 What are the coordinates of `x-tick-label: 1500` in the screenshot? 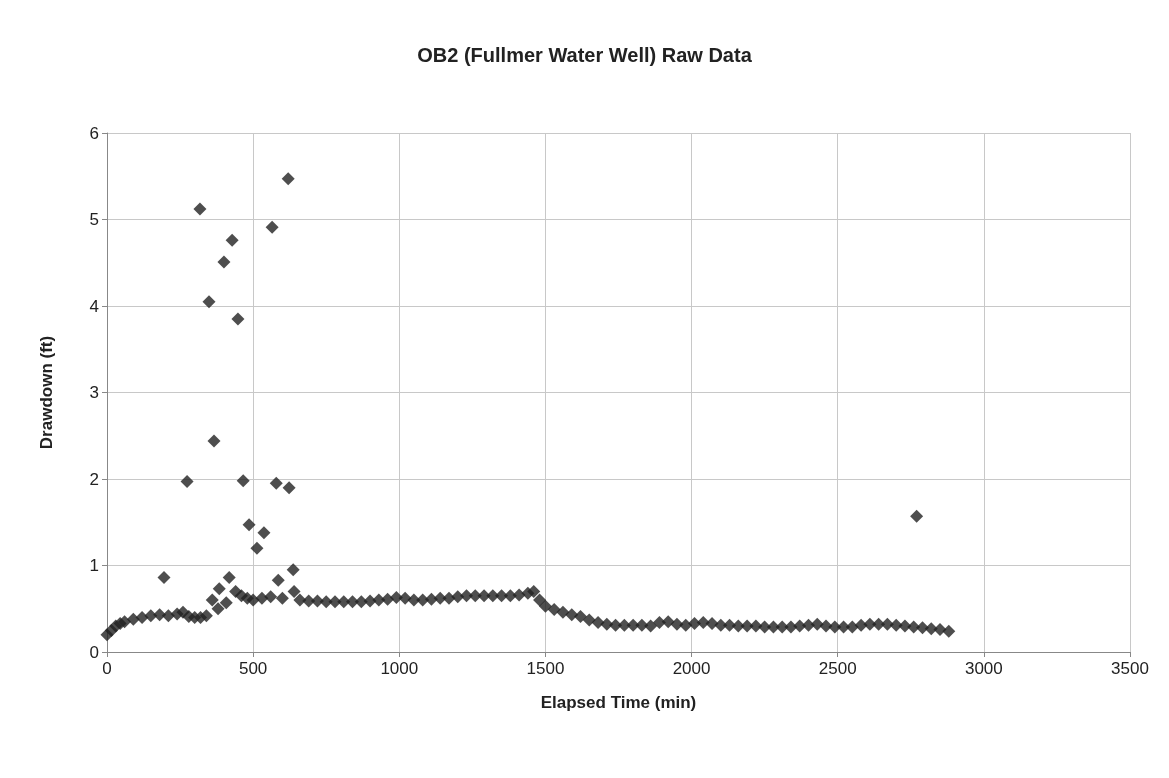 It's located at (545, 668).